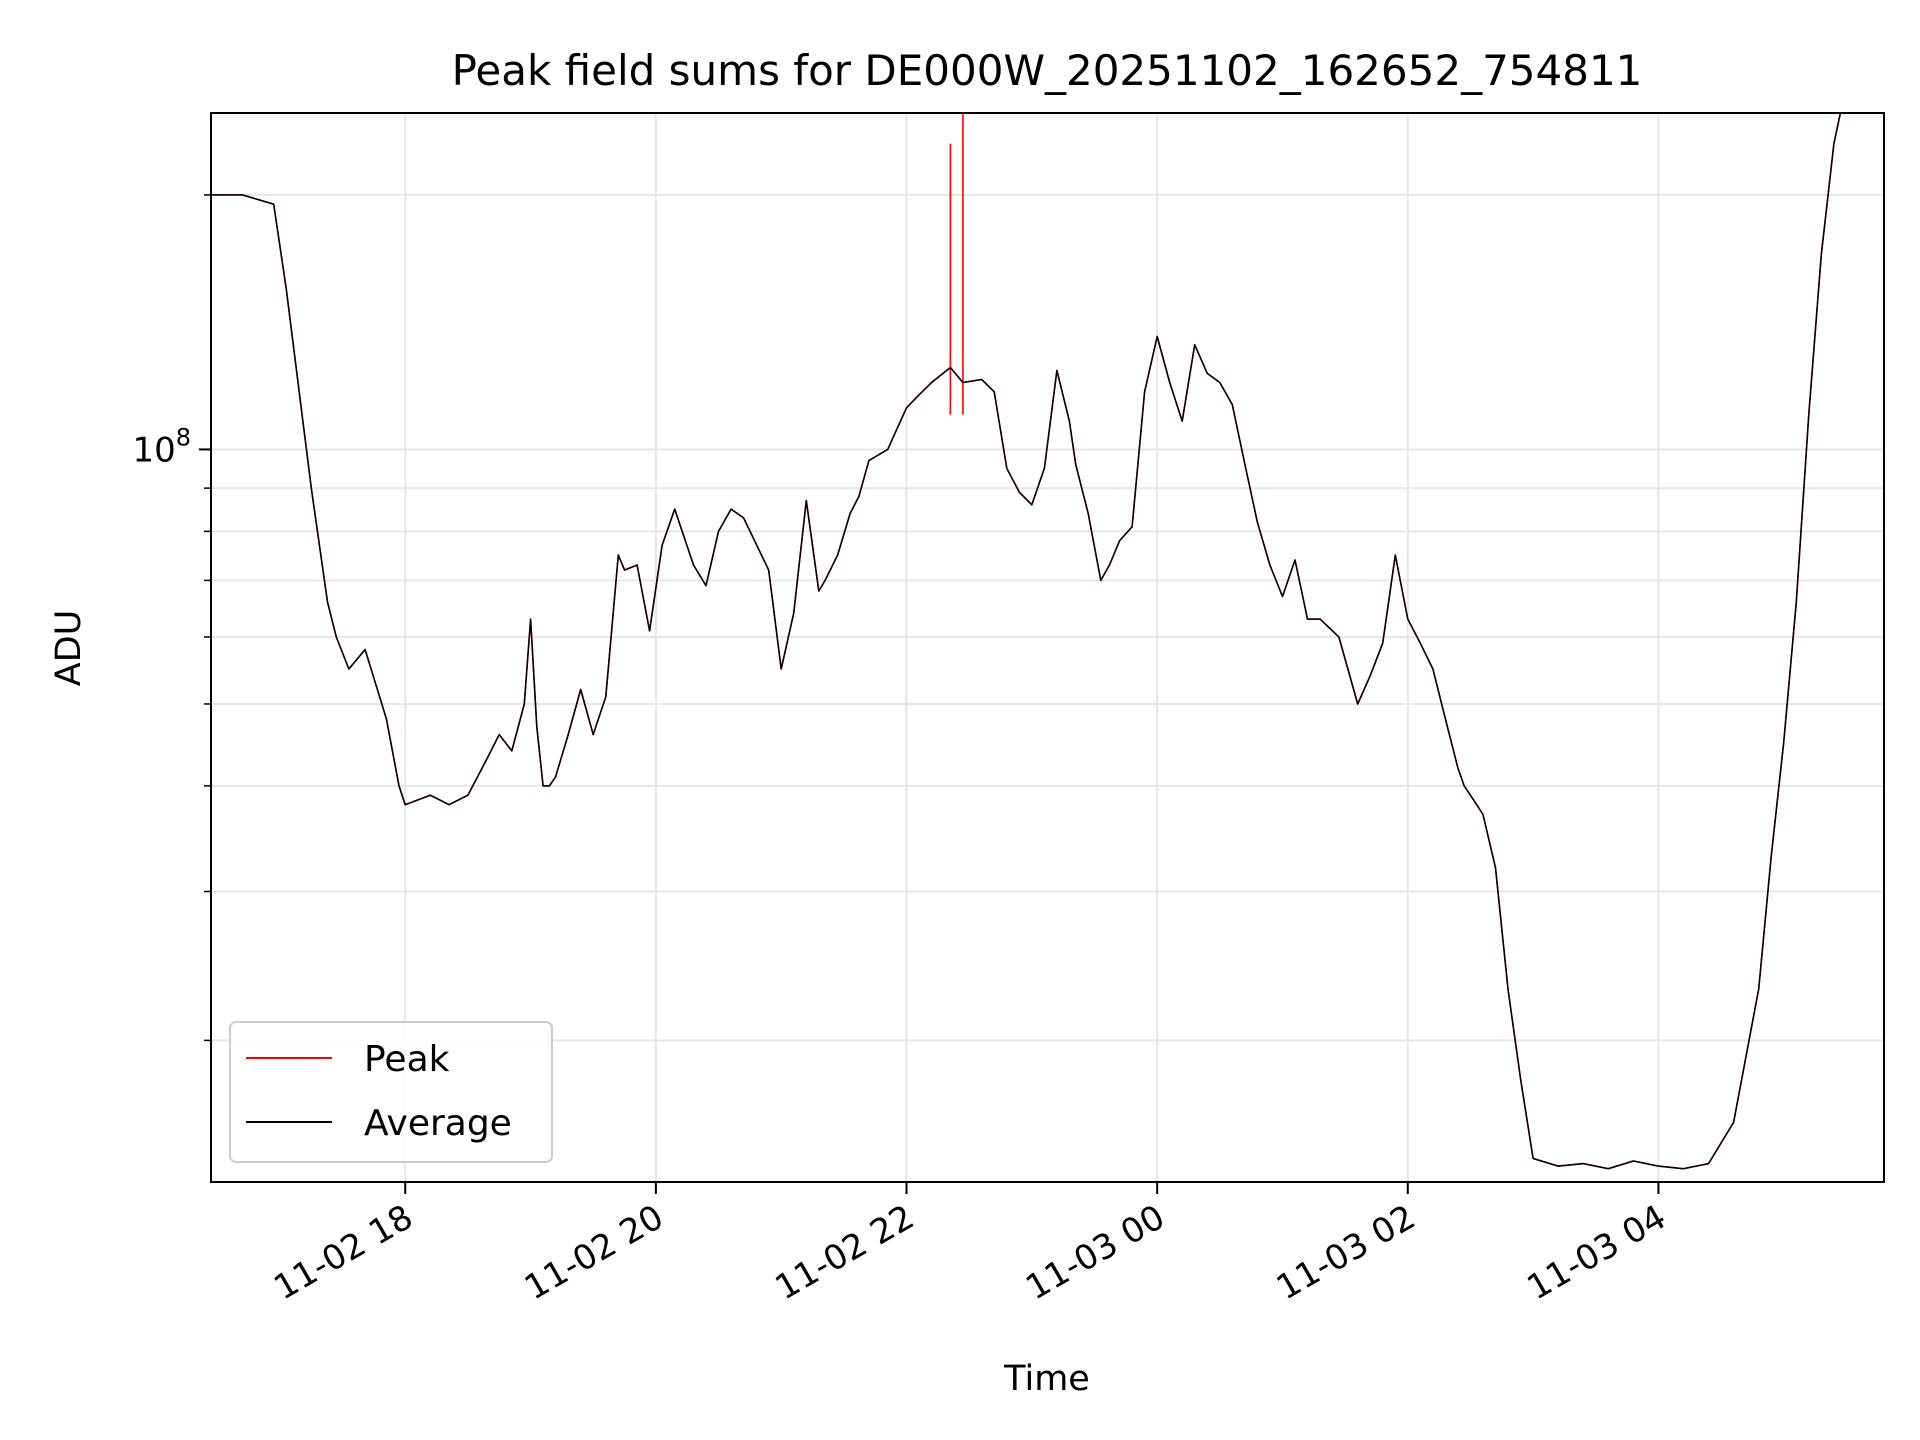 The height and width of the screenshot is (1440, 1920). What do you see at coordinates (171, 618) in the screenshot?
I see `y-axis: 108` at bounding box center [171, 618].